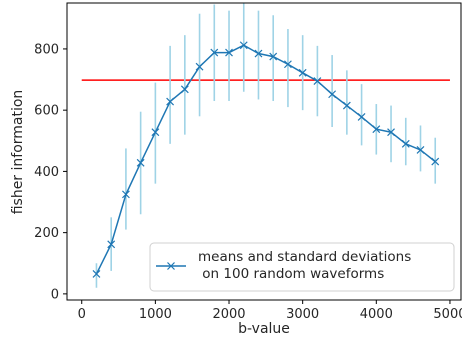  I want to click on x-tick-label: 2000, so click(228, 314).